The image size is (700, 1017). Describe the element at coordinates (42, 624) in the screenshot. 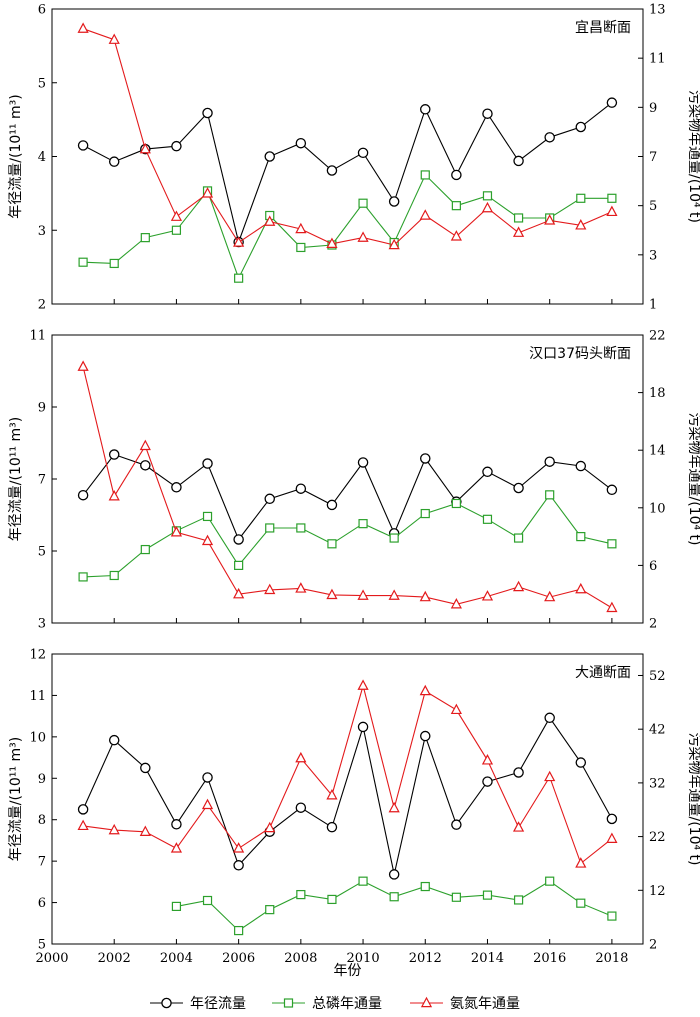

I see `left-tick-label: 3` at that location.